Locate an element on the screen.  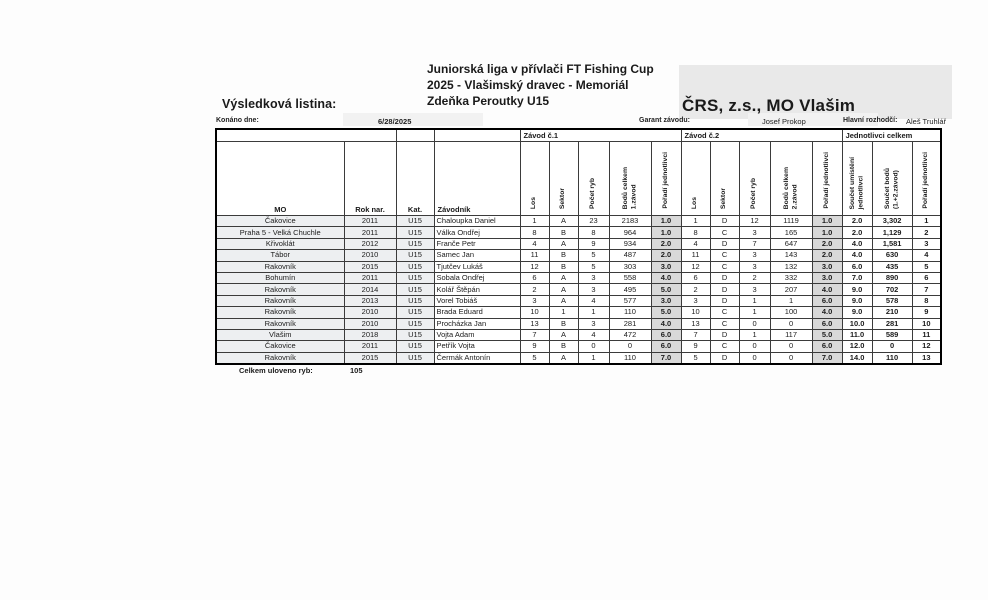
column-header: Součet umístění jednotlivci is located at coordinates (857, 178).